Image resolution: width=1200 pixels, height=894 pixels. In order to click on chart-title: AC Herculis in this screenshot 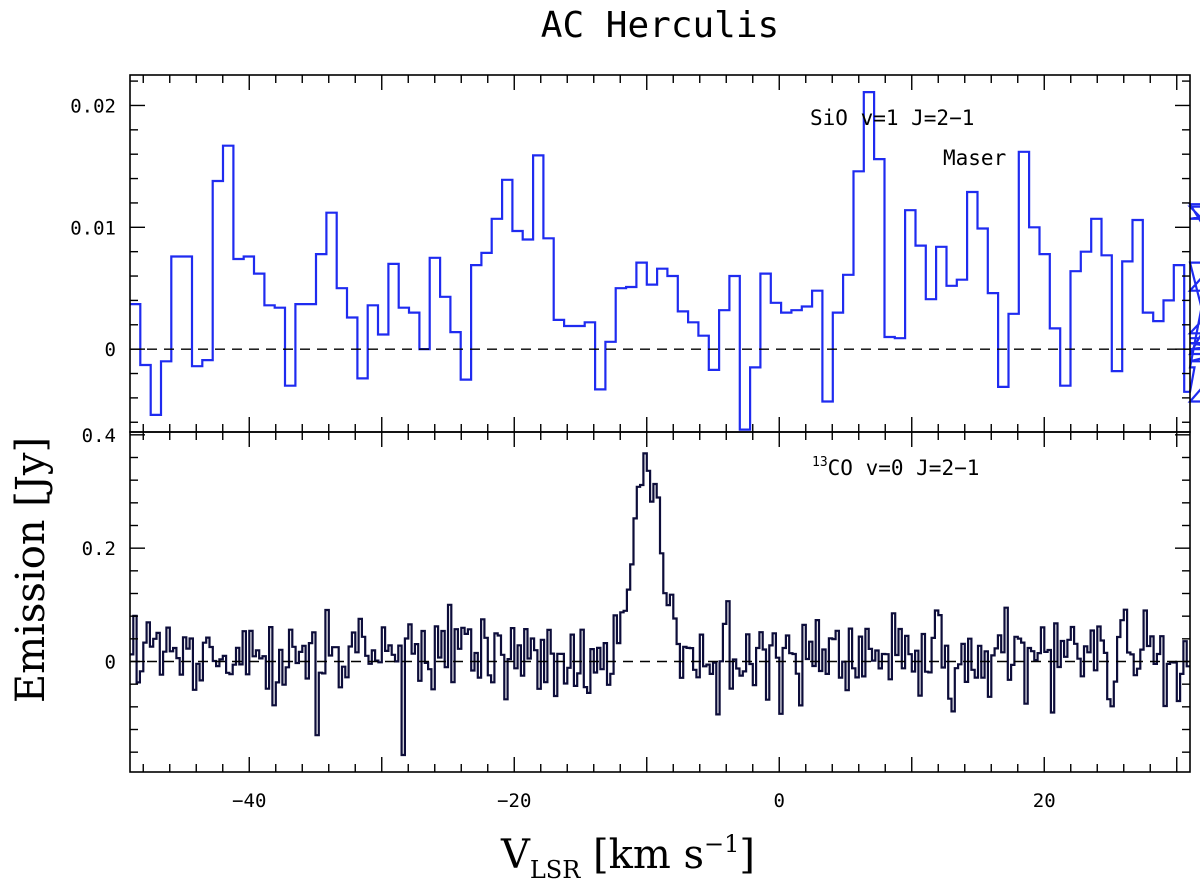, I will do `click(660, 25)`.